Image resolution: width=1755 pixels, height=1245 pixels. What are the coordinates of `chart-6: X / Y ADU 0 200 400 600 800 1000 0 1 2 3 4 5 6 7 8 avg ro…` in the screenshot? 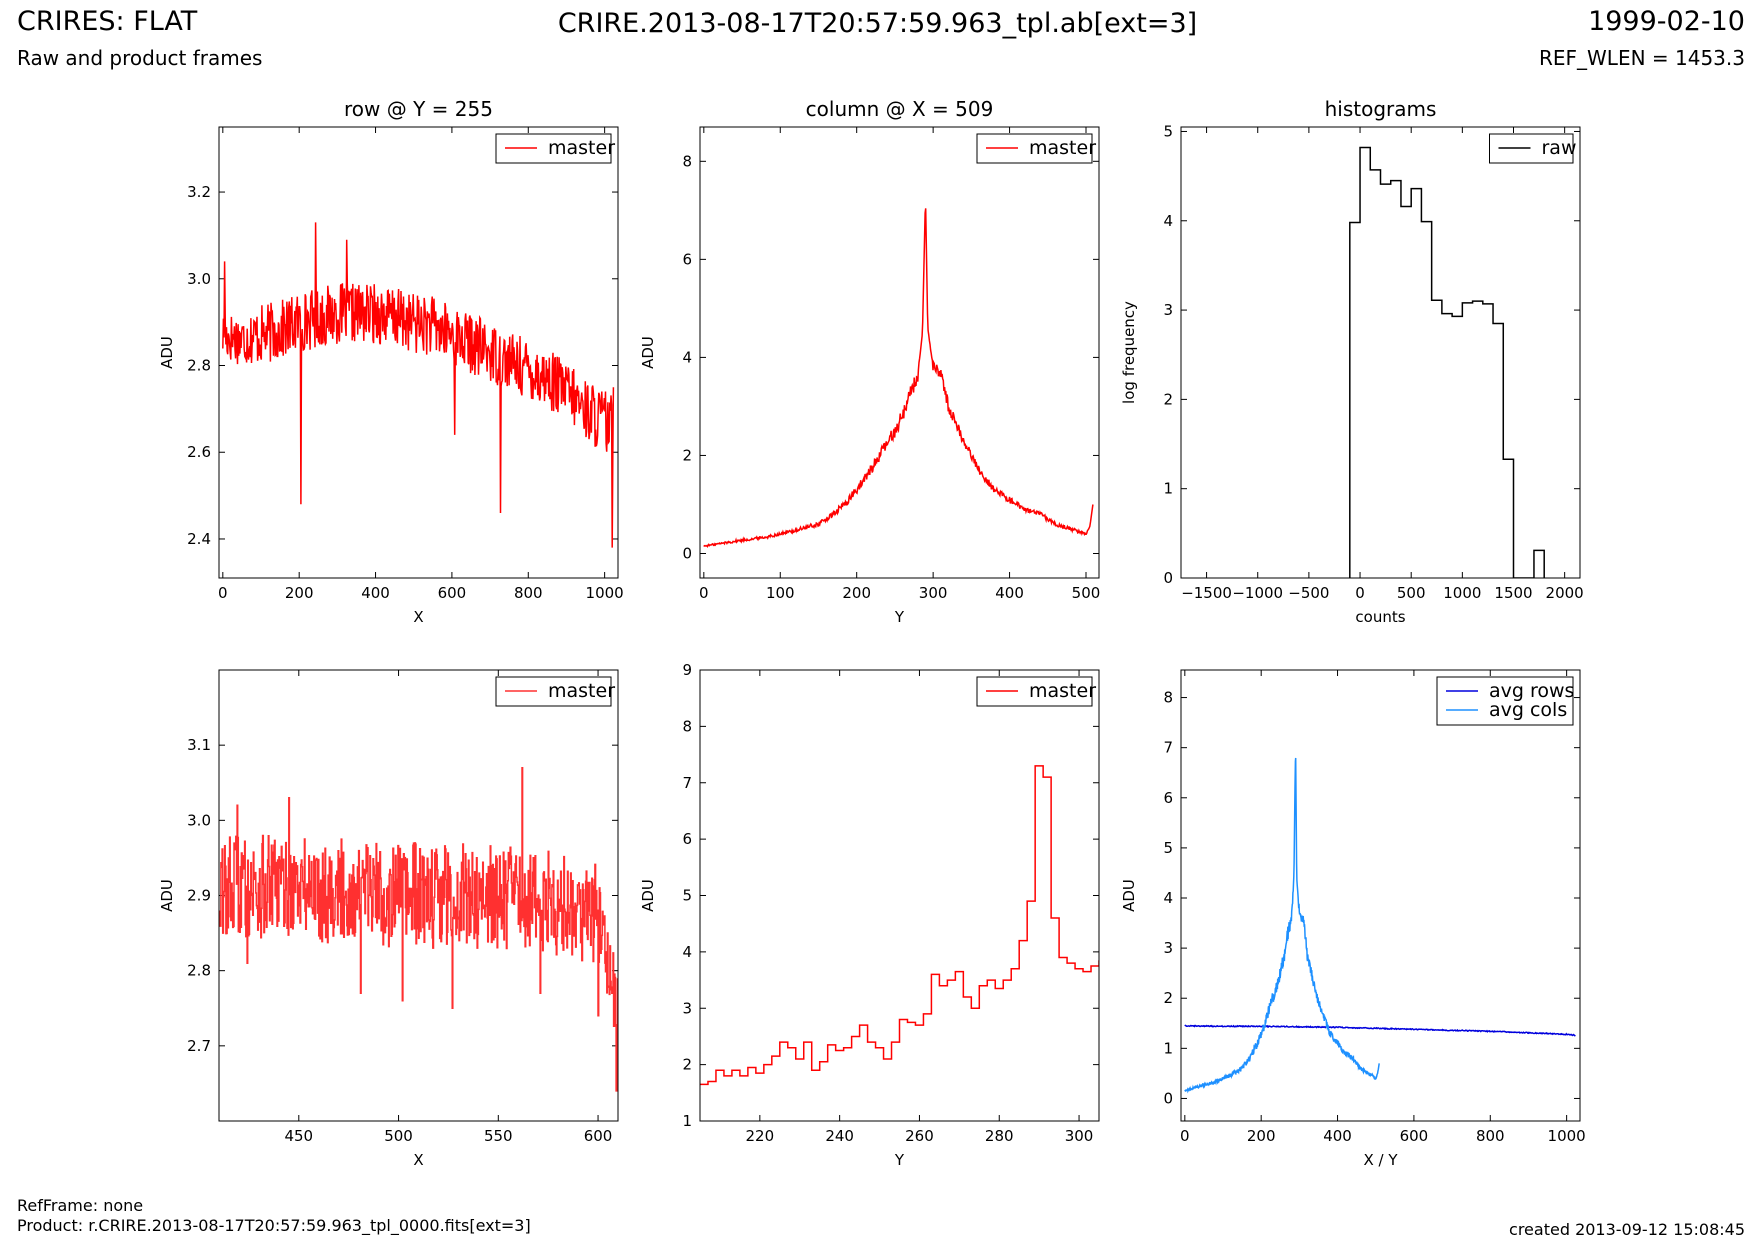 It's located at (1353, 919).